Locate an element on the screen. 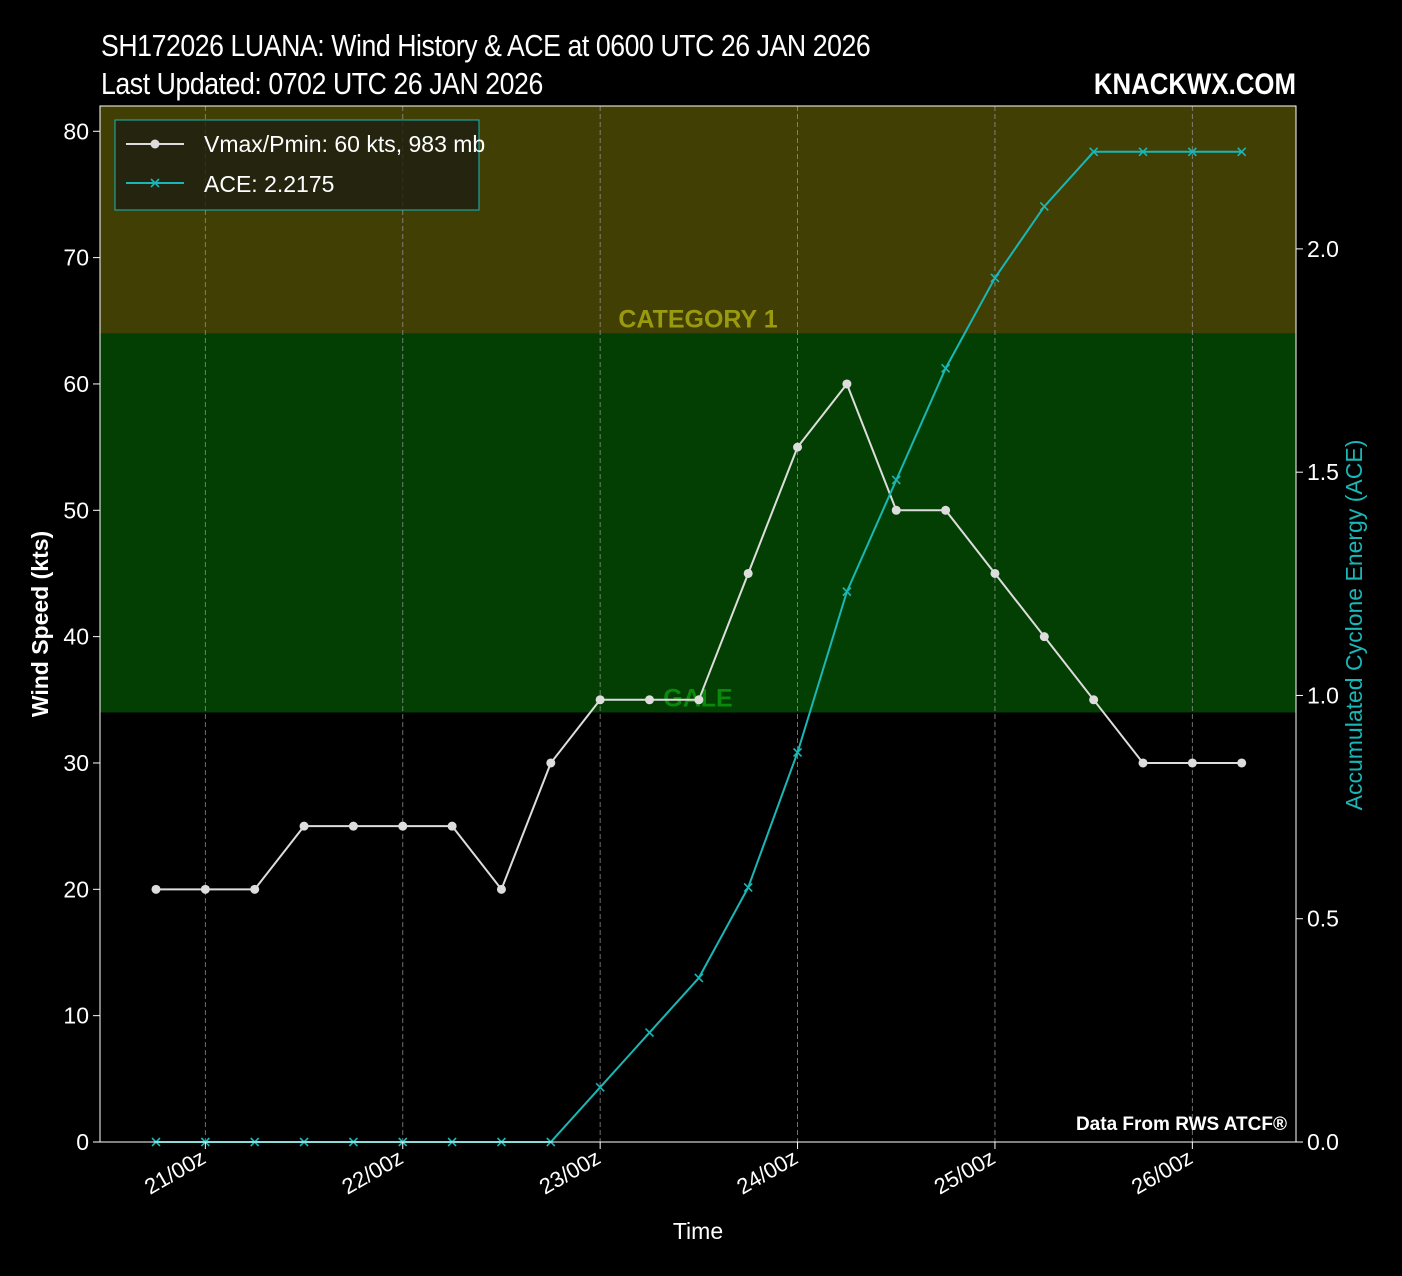 This screenshot has height=1276, width=1402. source-note: Data From RWS ATCF® is located at coordinates (1181, 1124).